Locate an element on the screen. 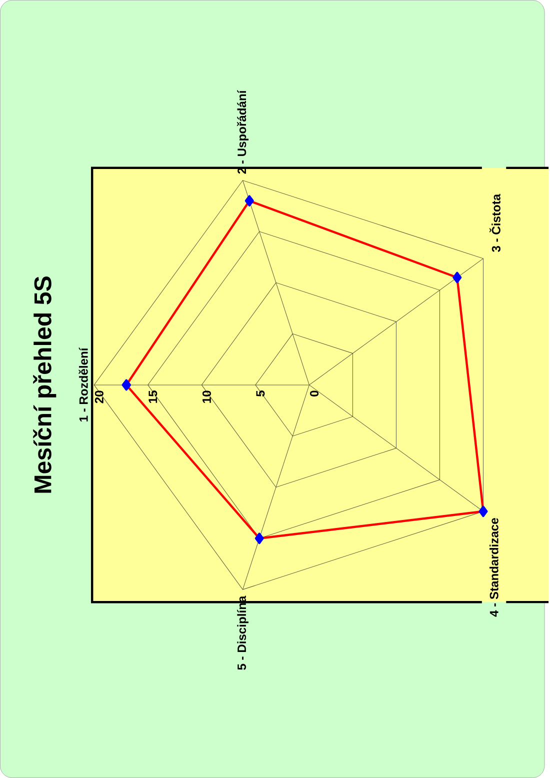 The width and height of the screenshot is (550, 778). y-tick-label: 5 is located at coordinates (260, 393).